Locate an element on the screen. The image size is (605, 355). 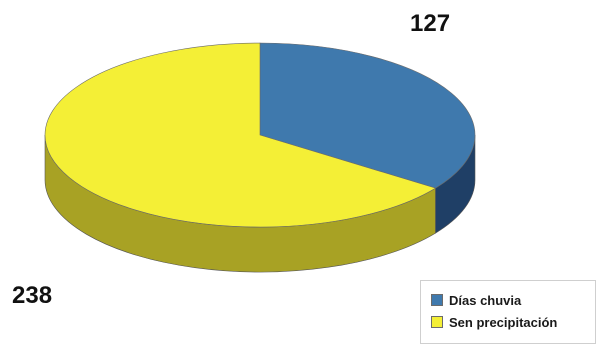
legend-swatch-dias-chuvia is located at coordinates (437, 300).